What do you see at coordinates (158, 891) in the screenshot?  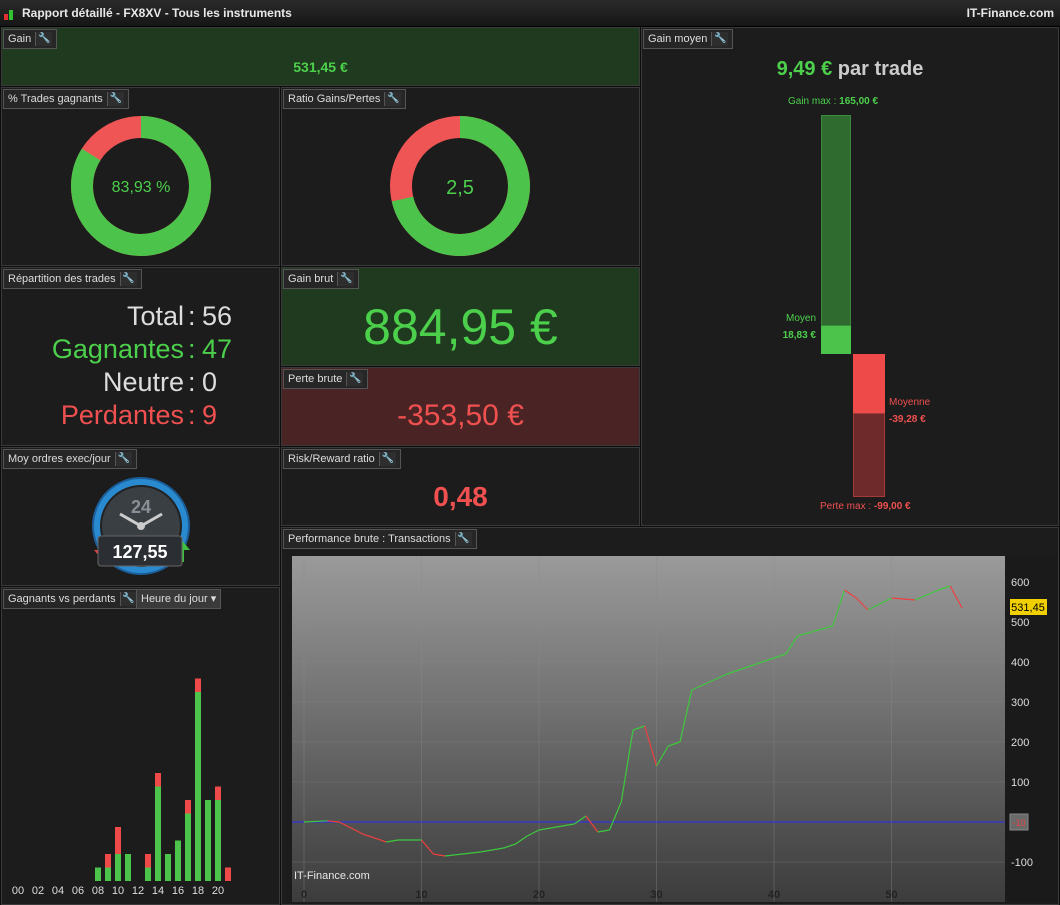 I see `x-tick-label: 14` at bounding box center [158, 891].